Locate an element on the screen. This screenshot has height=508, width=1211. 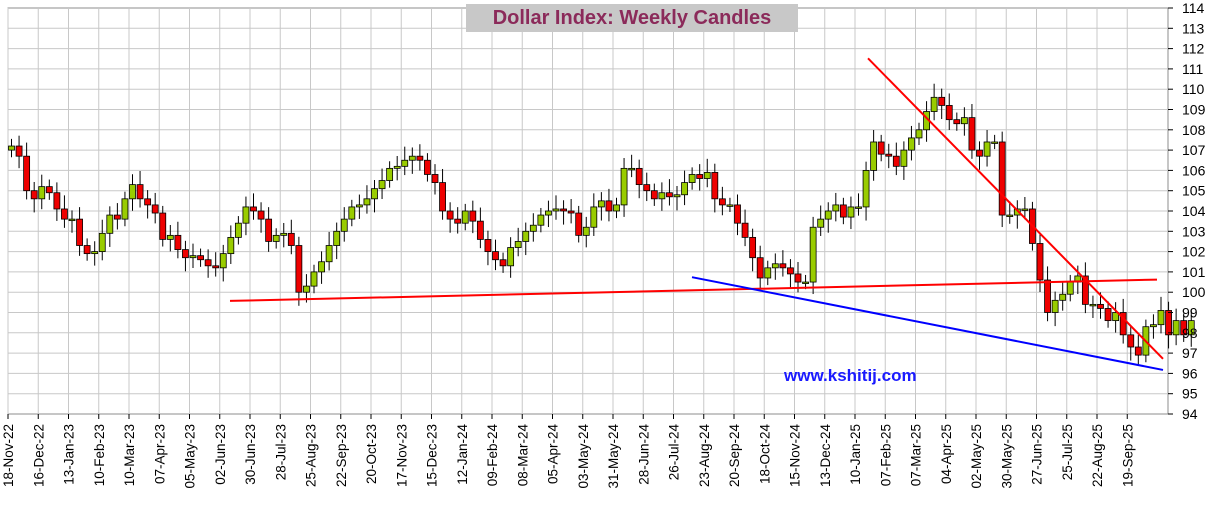
x-tick-label: 13-Jan-23 is located at coordinates (69, 454).